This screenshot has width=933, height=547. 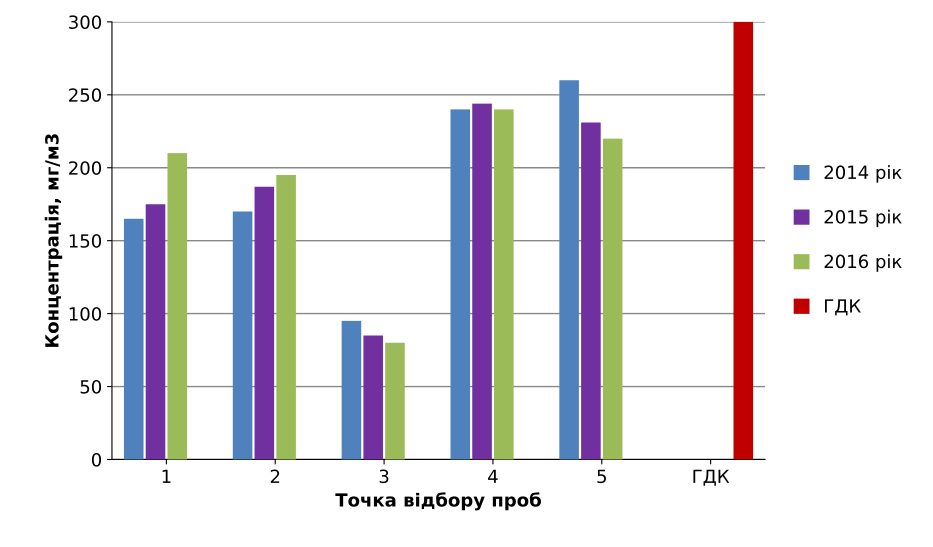 I want to click on legend-label: 2014 рік, so click(x=863, y=174).